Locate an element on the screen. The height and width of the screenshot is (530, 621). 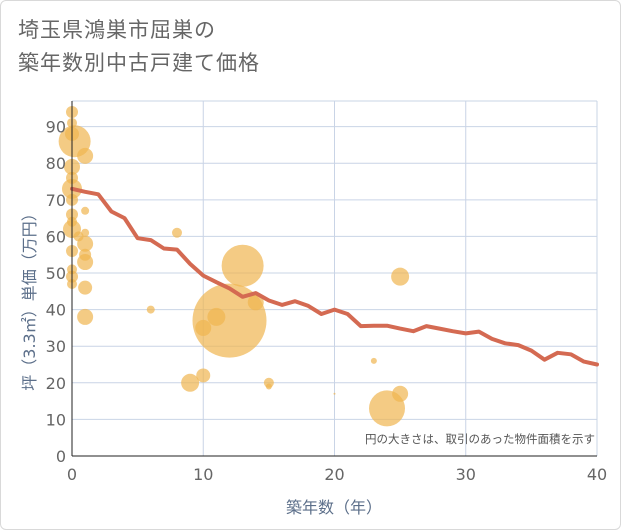
x-tick-label: 30 is located at coordinates (466, 474).